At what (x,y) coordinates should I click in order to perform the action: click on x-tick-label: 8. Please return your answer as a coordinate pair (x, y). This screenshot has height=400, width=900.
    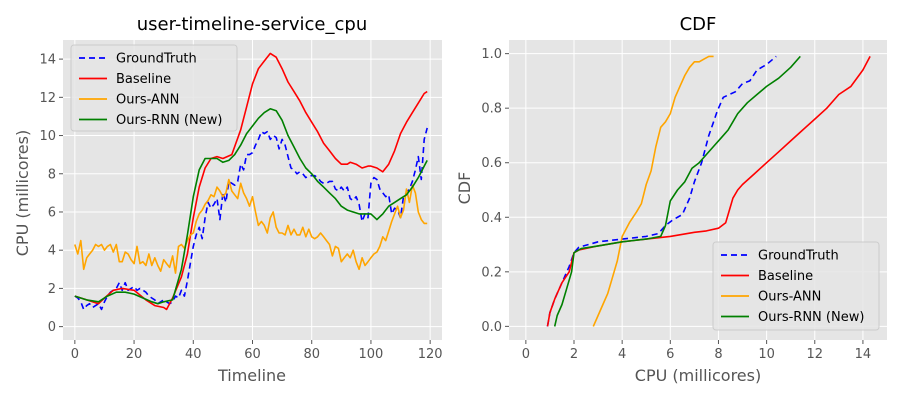
    Looking at the image, I should click on (718, 354).